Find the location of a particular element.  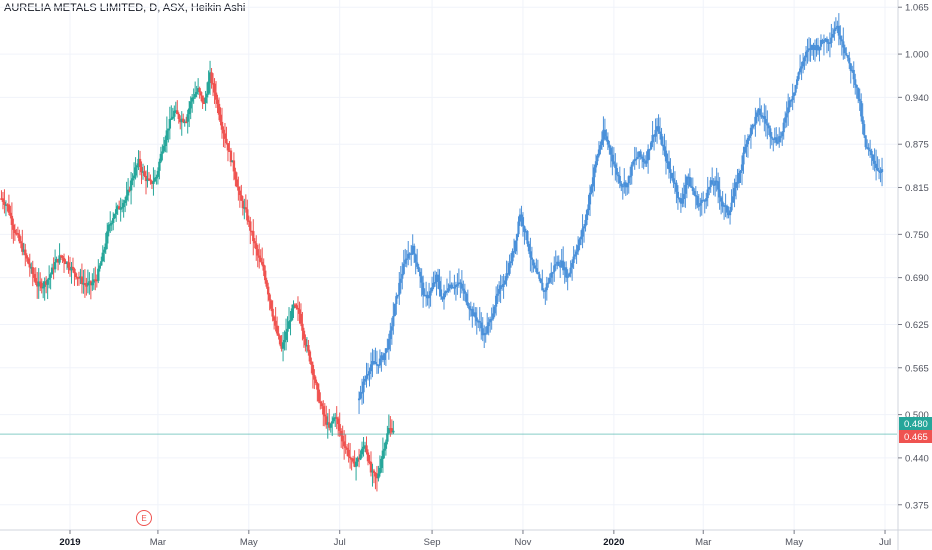

y-tick-label: 1.065 is located at coordinates (917, 8).